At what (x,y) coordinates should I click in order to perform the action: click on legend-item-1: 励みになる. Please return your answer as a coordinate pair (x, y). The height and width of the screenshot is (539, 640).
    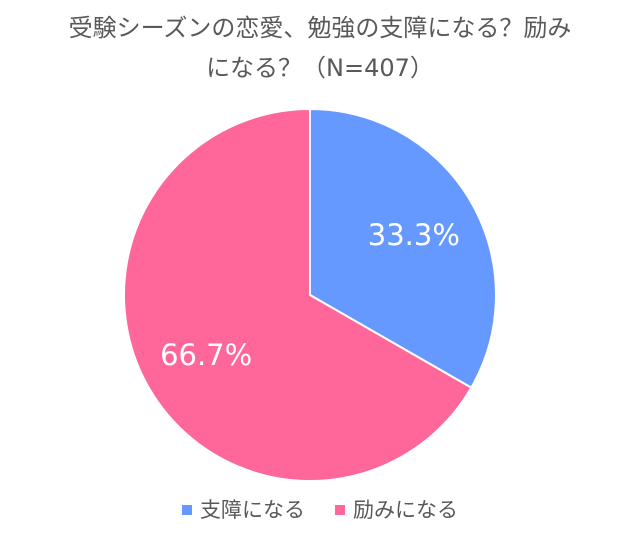
    Looking at the image, I should click on (396, 510).